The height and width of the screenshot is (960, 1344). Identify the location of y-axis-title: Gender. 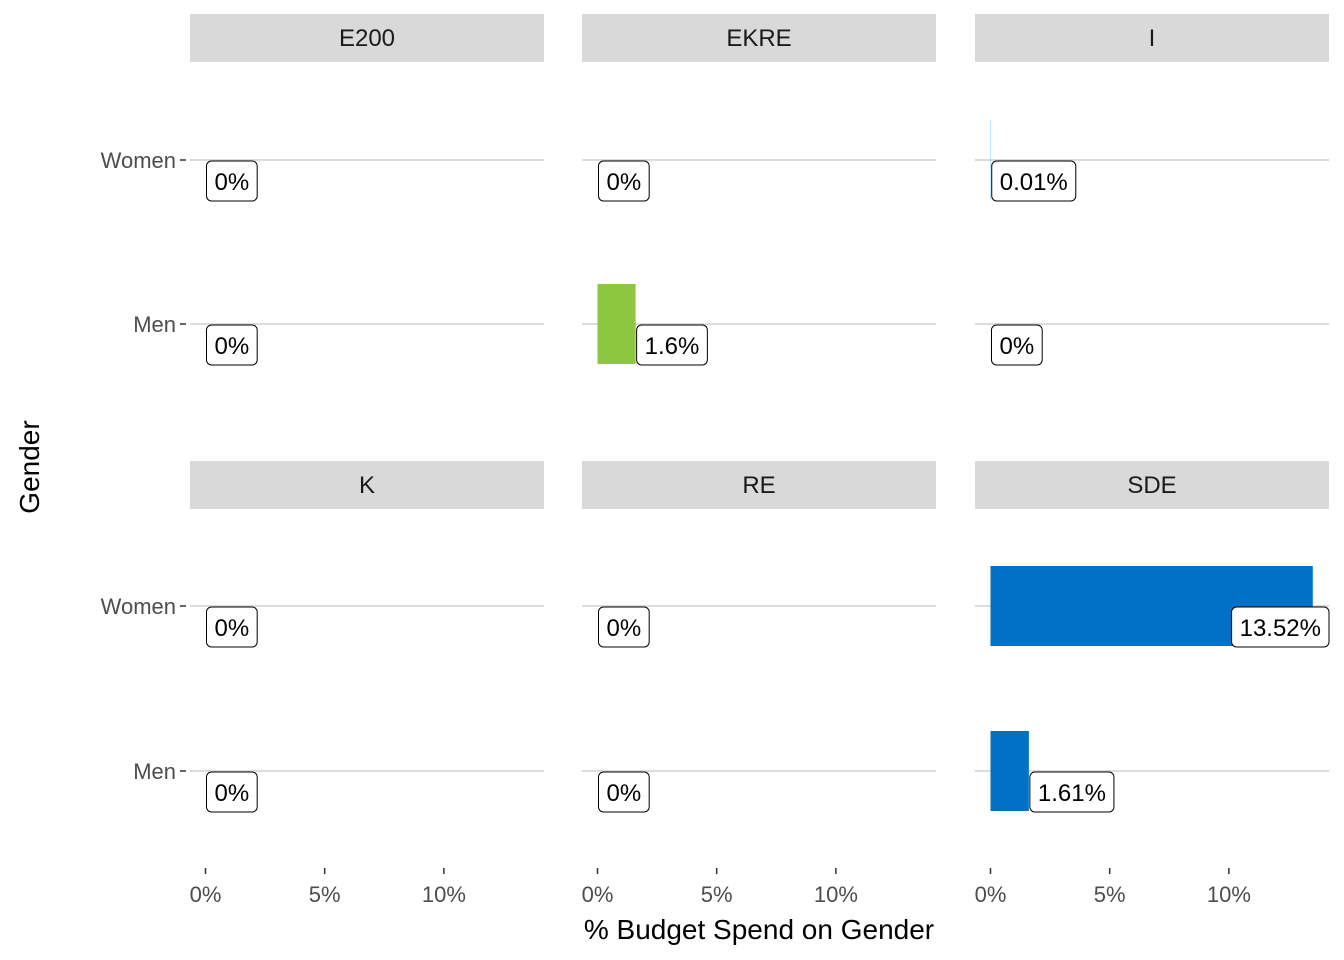
(29, 466).